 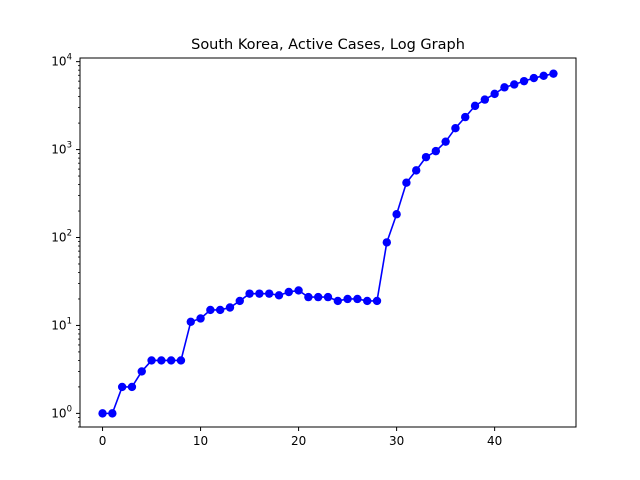 What do you see at coordinates (328, 45) in the screenshot?
I see `chart-title: South Korea, Active Cases, Log Graph` at bounding box center [328, 45].